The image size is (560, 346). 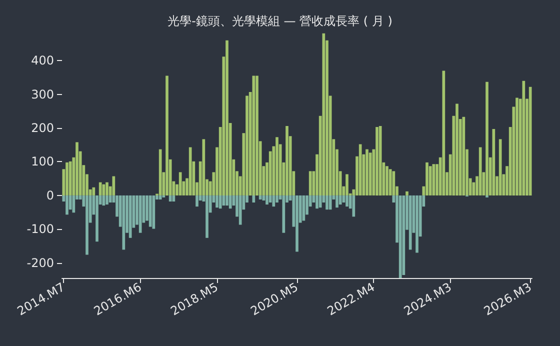 What do you see at coordinates (42, 128) in the screenshot?
I see `y-tick-label: 200` at bounding box center [42, 128].